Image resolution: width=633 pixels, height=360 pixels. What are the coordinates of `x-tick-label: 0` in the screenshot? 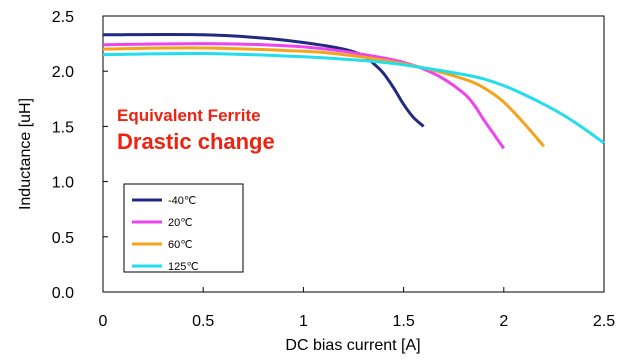 It's located at (103, 321).